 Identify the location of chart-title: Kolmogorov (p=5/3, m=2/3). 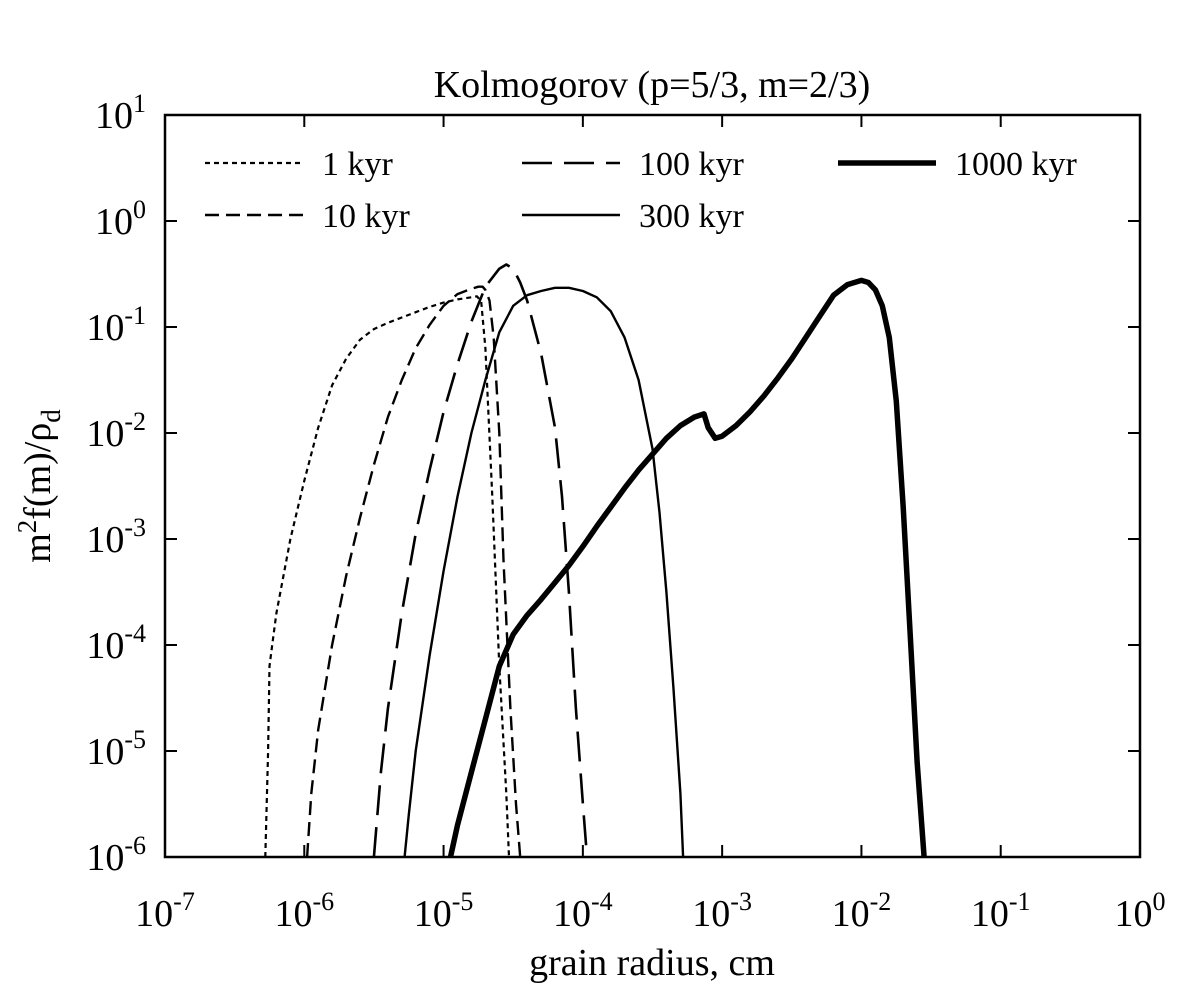
(652, 85).